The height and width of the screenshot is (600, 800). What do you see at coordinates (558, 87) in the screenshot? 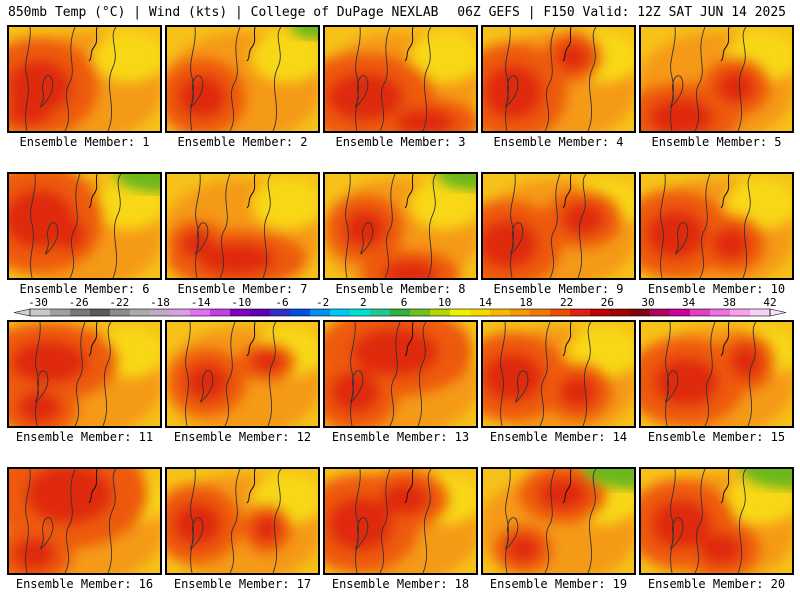
I see `ensemble-member-panel: Ensemble Member: 4` at bounding box center [558, 87].